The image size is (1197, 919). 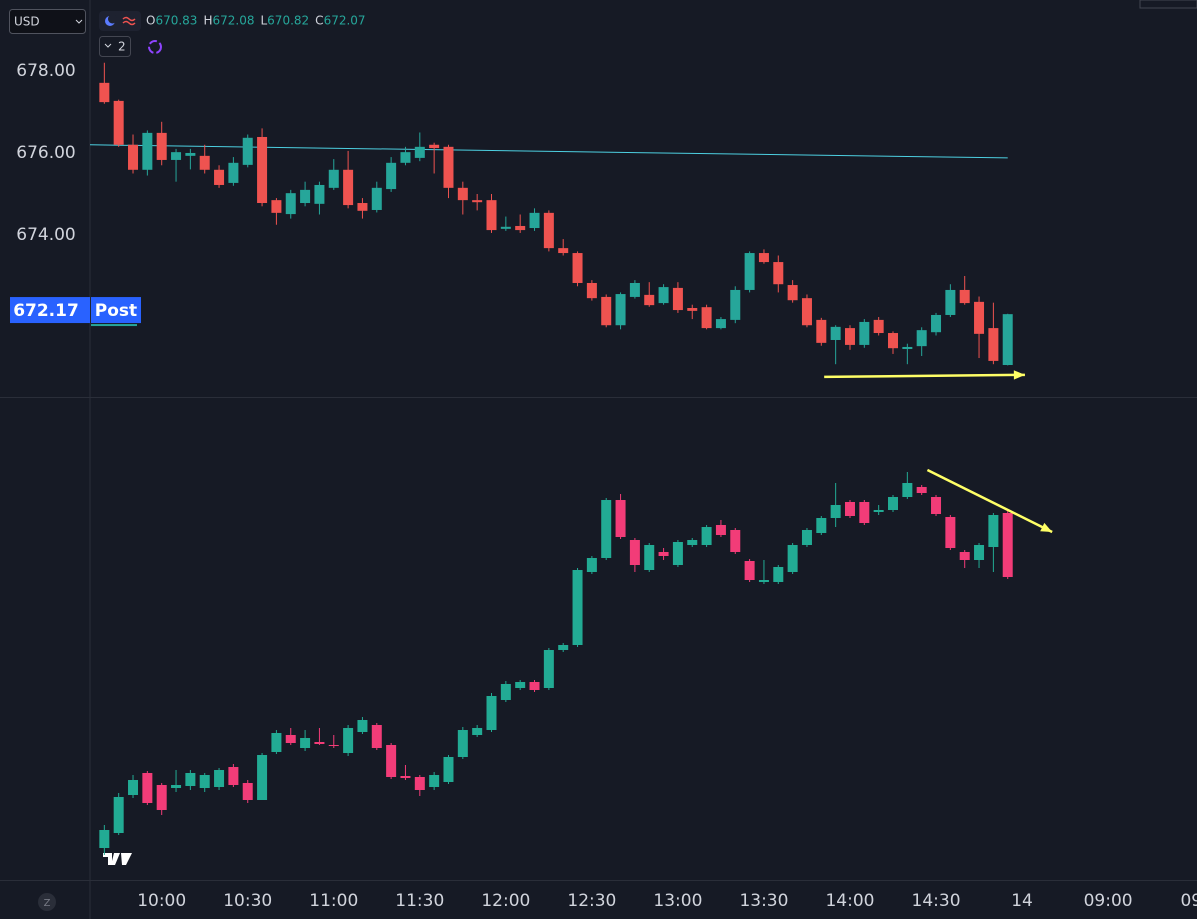 I want to click on last-price-box, so click(x=50, y=310).